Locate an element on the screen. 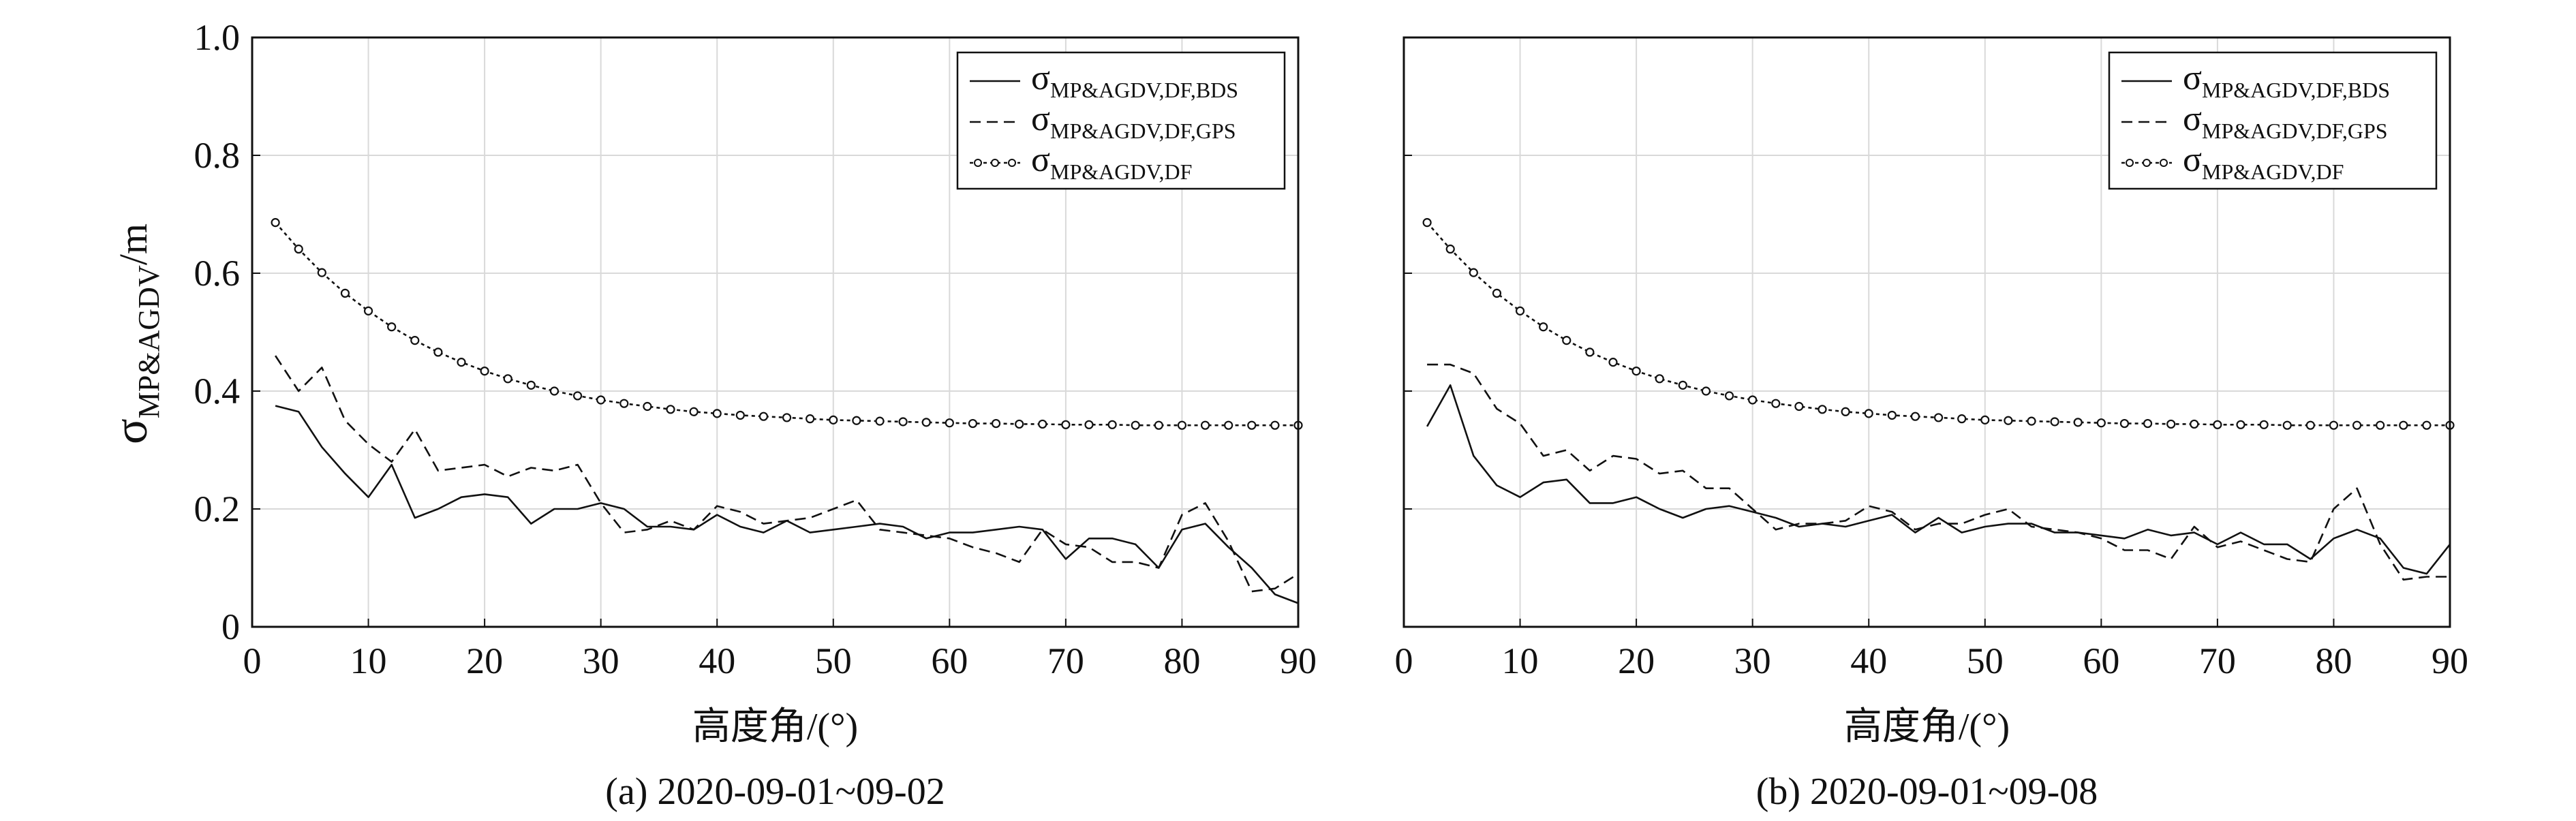 Image resolution: width=2576 pixels, height=821 pixels. y-axis-label-unit: /m is located at coordinates (133, 244).